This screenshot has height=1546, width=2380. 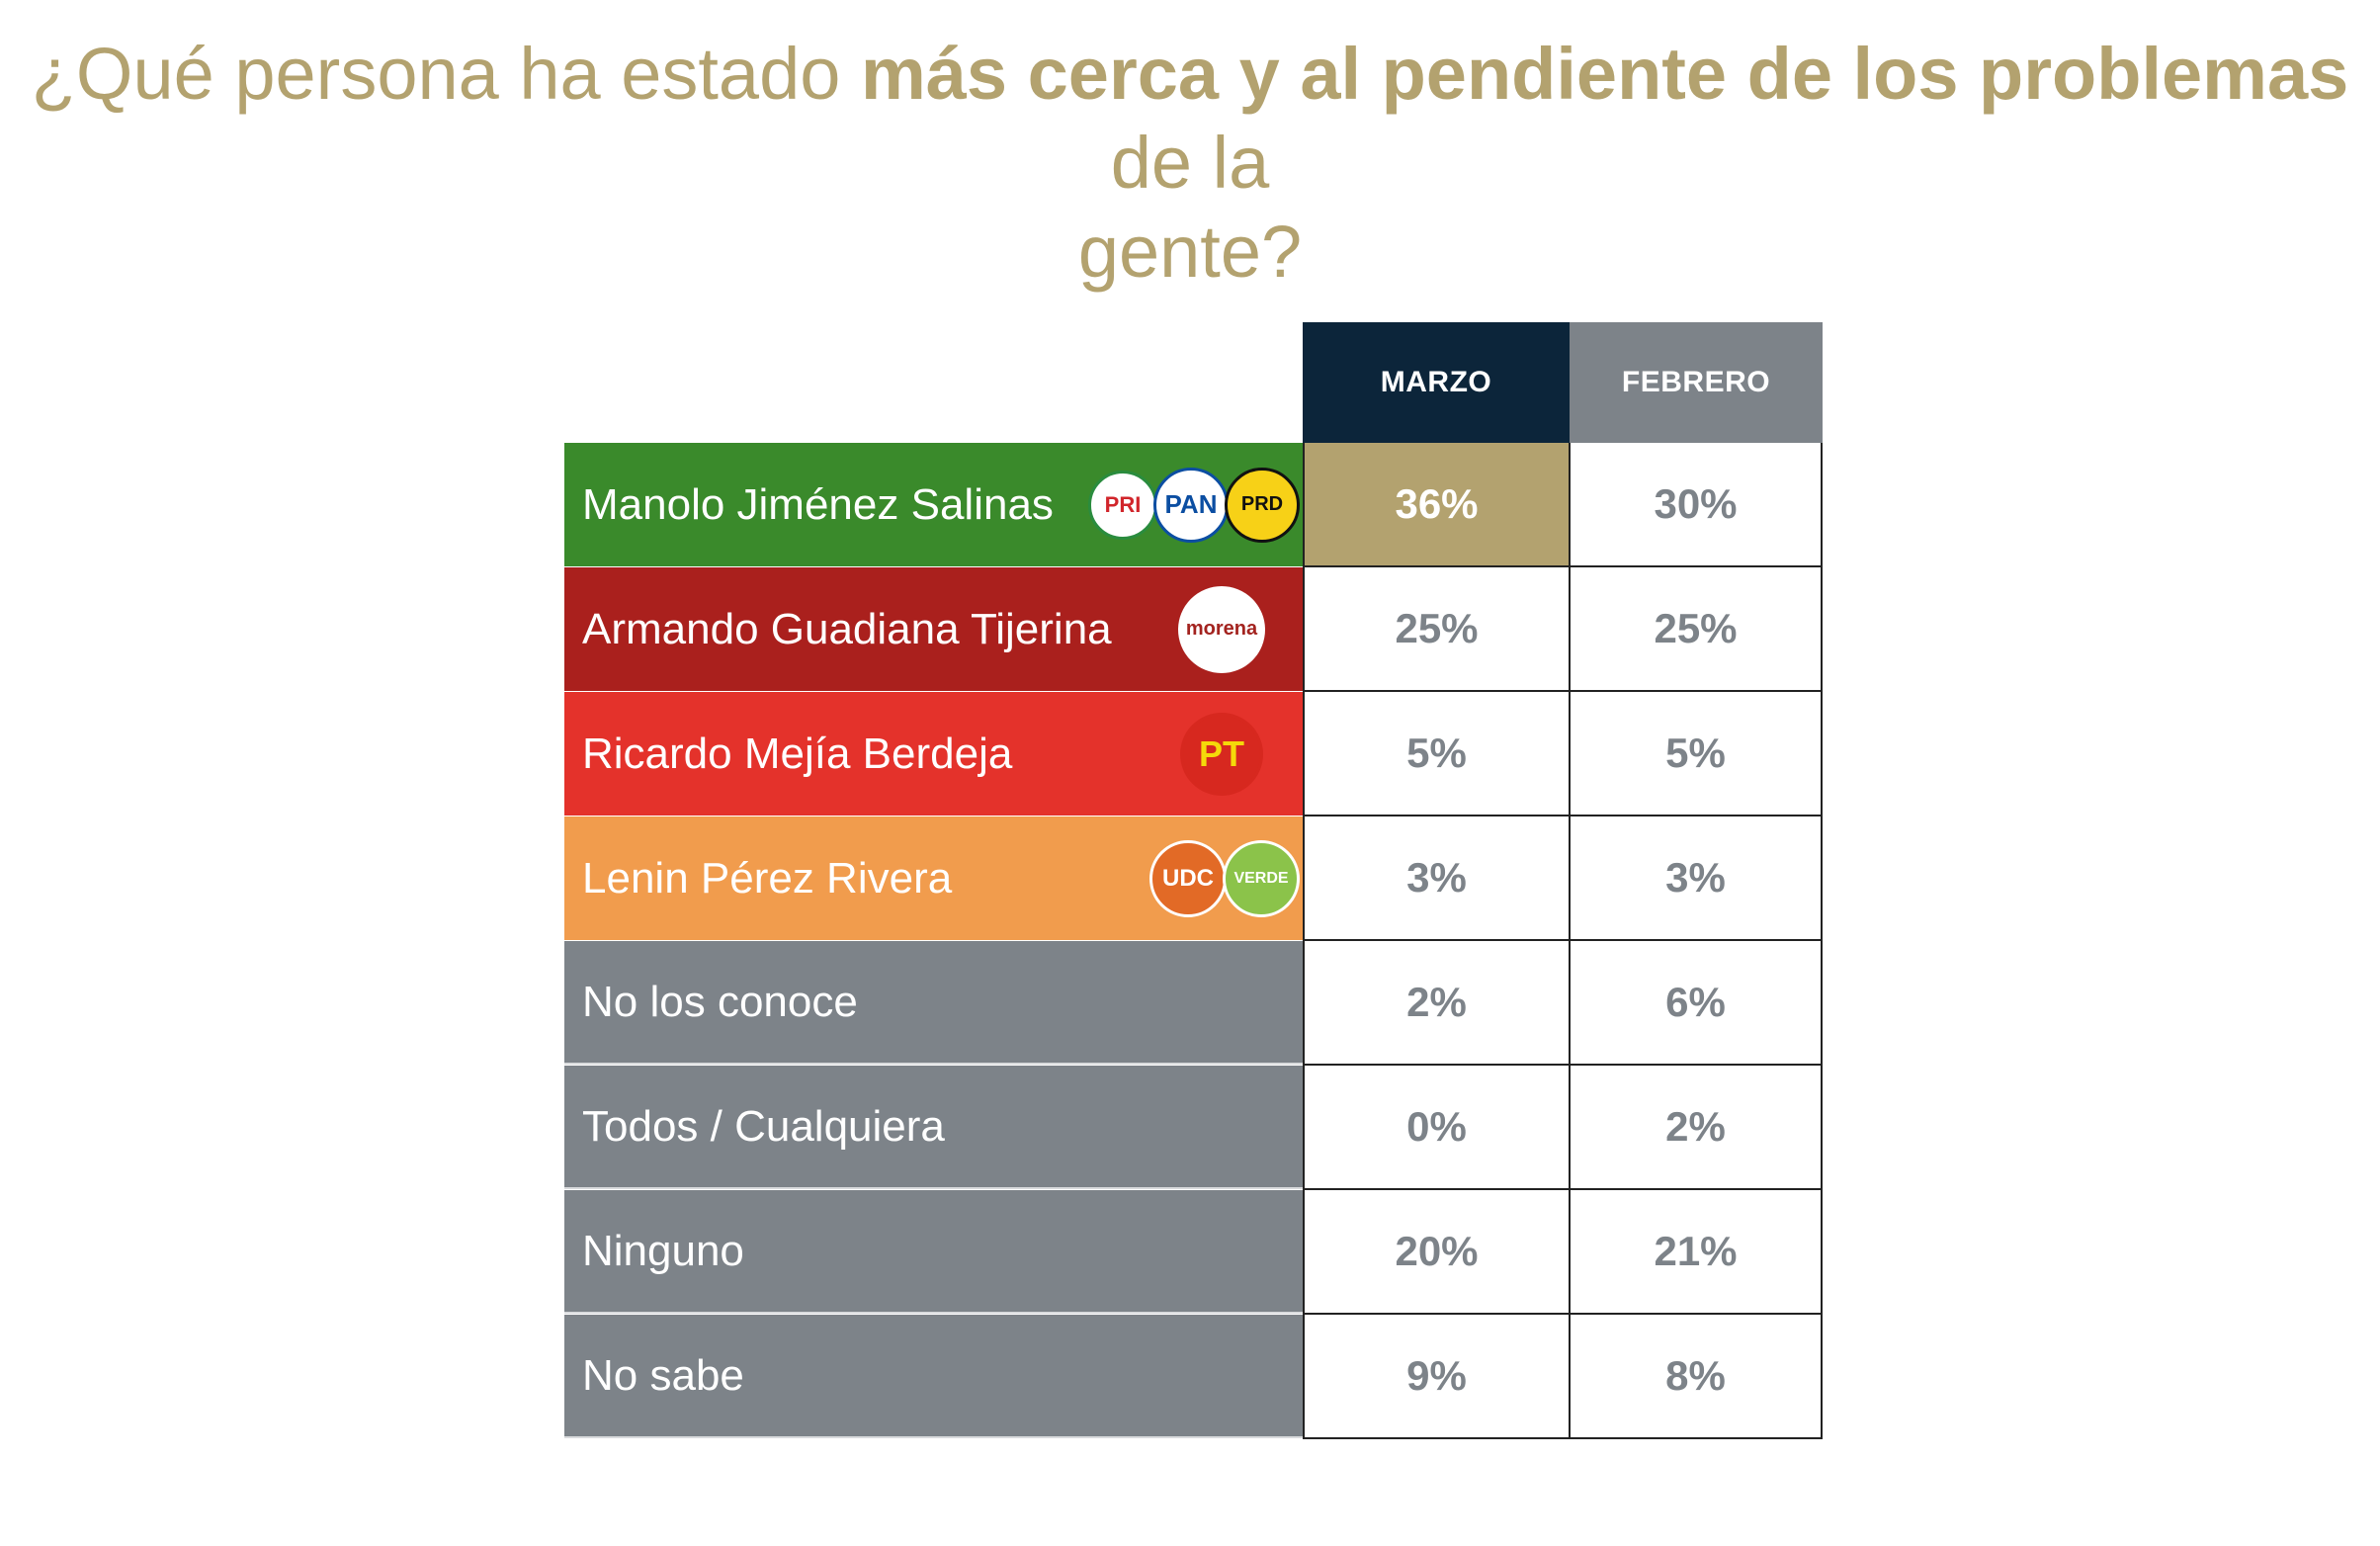 I want to click on febrero-value-cell: 6%, so click(x=1697, y=1003).